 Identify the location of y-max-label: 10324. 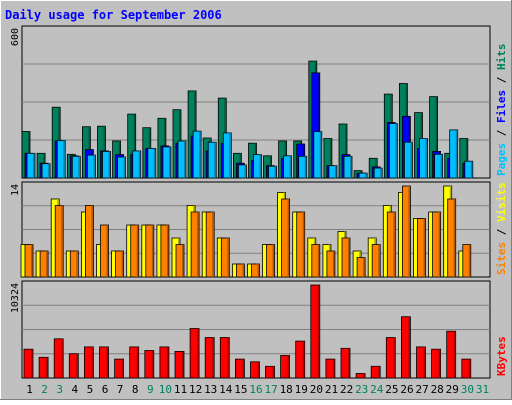
(15, 298).